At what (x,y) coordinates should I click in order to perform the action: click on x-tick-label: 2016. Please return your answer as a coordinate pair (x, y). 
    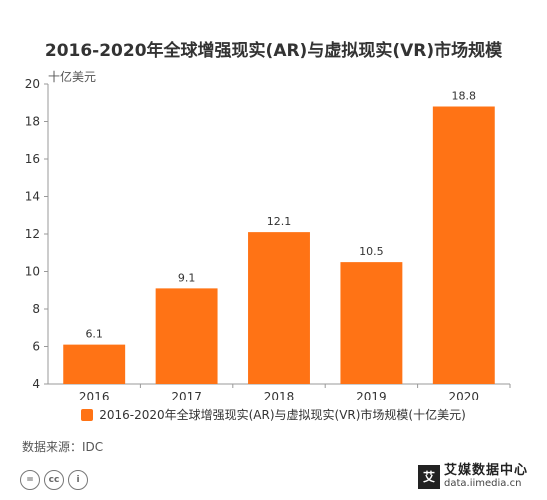
    Looking at the image, I should click on (94, 395).